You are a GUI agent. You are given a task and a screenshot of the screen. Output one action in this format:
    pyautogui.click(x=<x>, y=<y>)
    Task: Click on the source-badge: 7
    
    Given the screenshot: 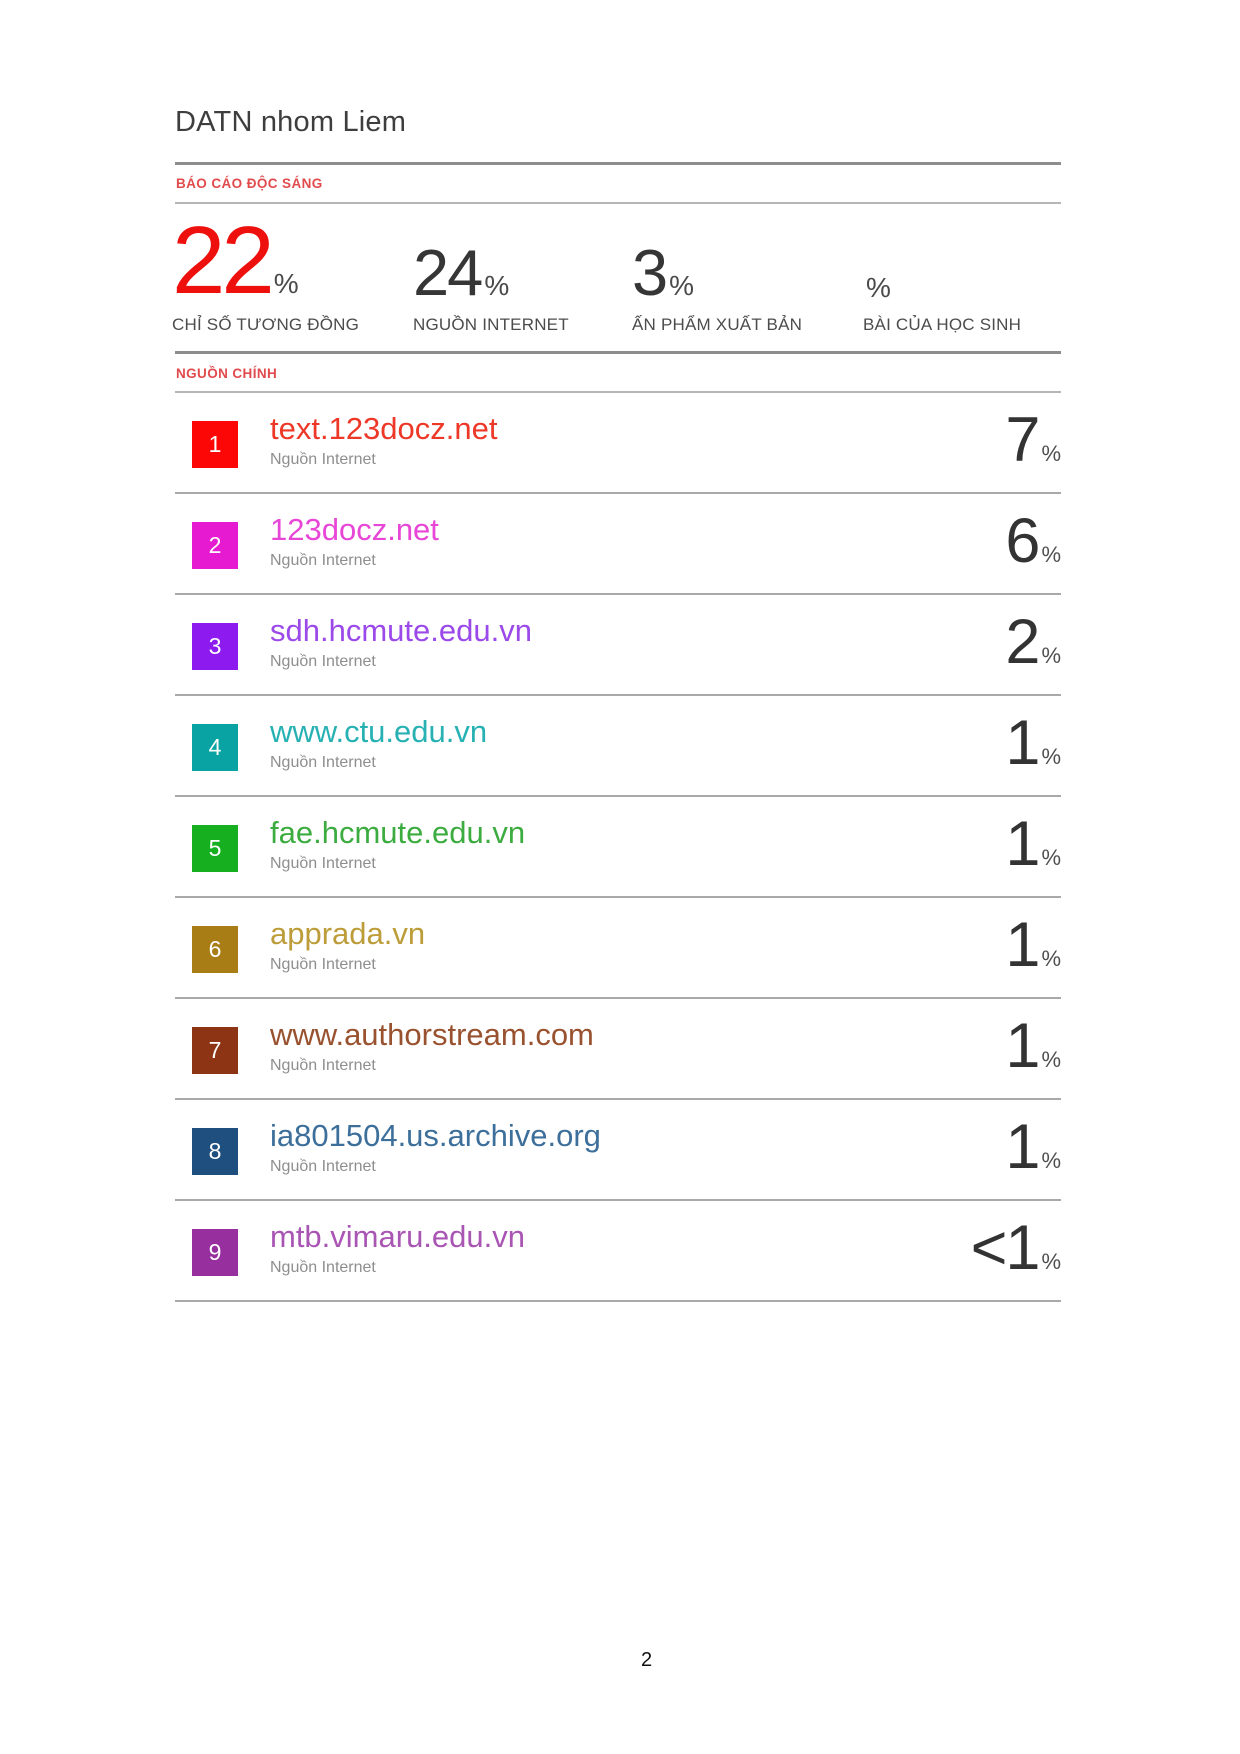 What is the action you would take?
    pyautogui.click(x=215, y=1050)
    